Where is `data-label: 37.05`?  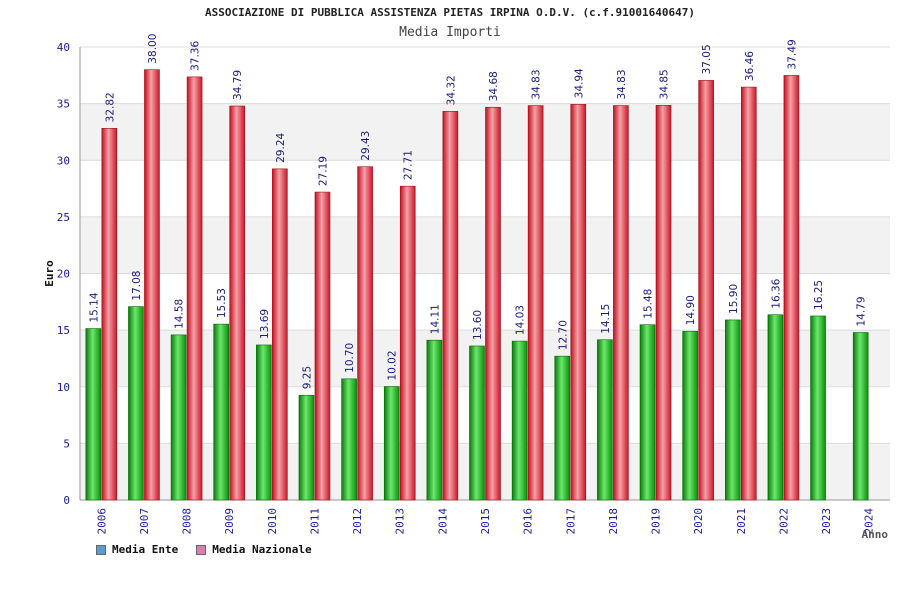 data-label: 37.05 is located at coordinates (707, 59).